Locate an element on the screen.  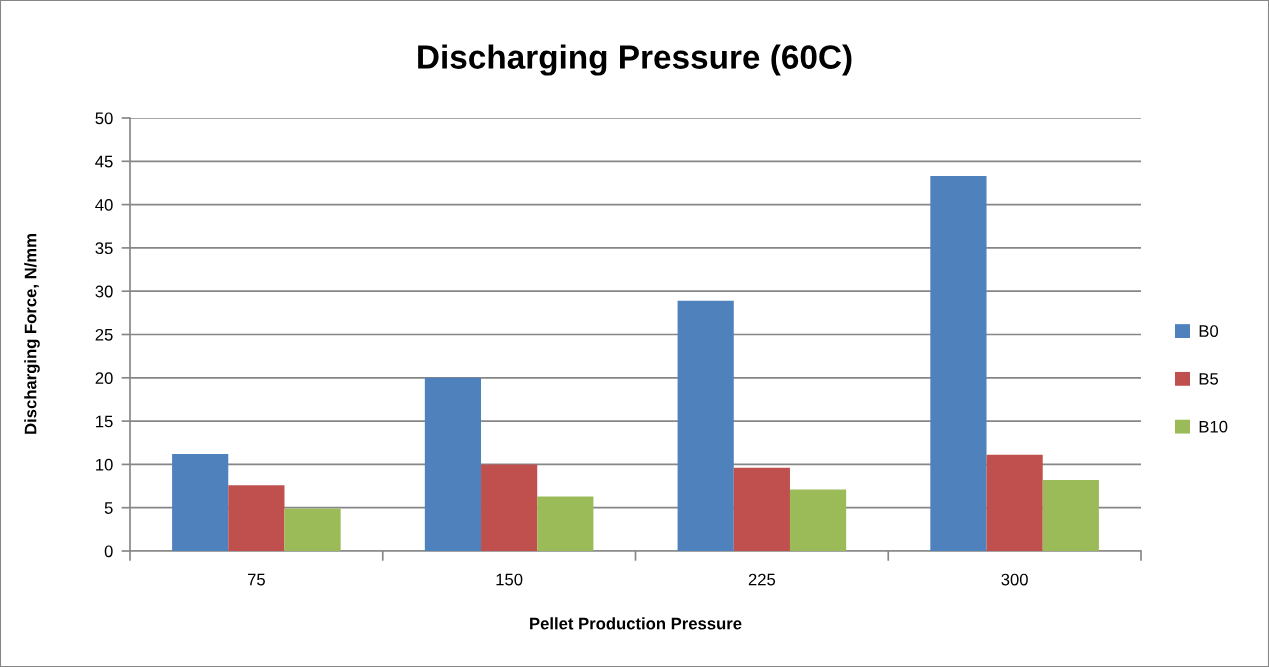
x-tick-label: 75 is located at coordinates (256, 579).